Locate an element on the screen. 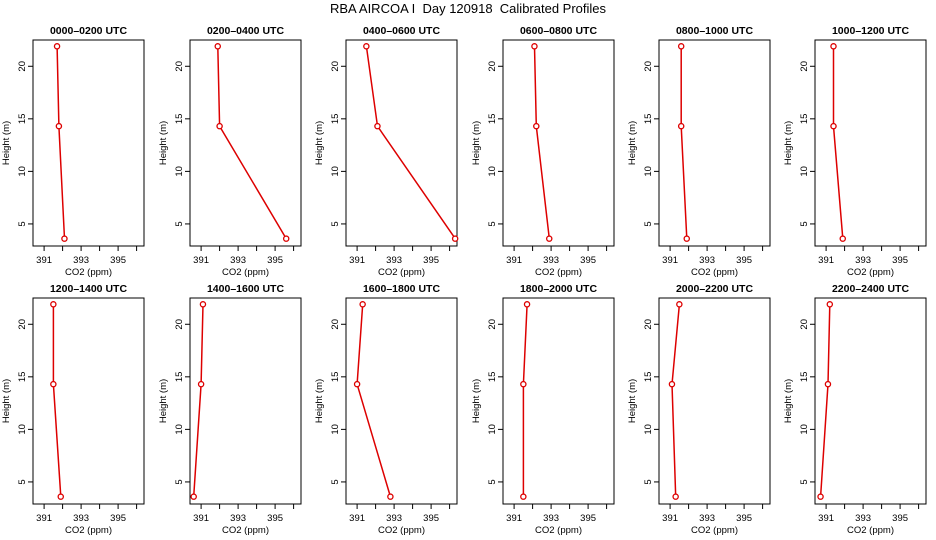 Image resolution: width=936 pixels, height=540 pixels. panel-title: 2000–2200 UTC is located at coordinates (714, 289).